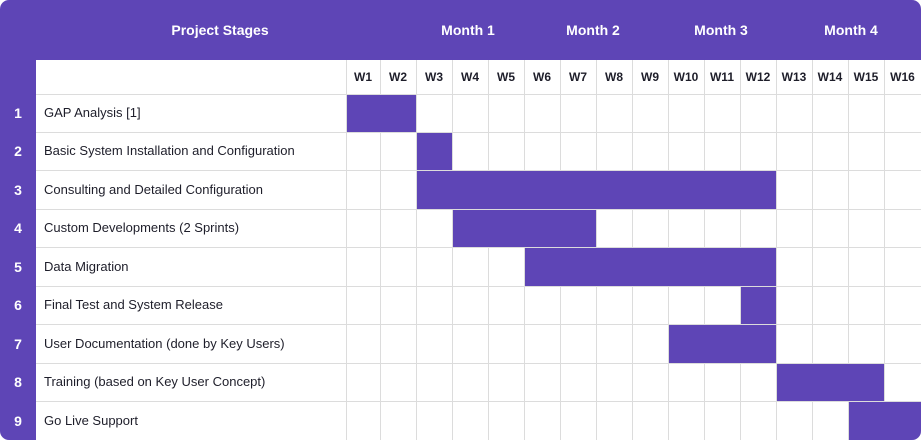 Image resolution: width=921 pixels, height=440 pixels. I want to click on project-stages-header: Project Stages, so click(220, 30).